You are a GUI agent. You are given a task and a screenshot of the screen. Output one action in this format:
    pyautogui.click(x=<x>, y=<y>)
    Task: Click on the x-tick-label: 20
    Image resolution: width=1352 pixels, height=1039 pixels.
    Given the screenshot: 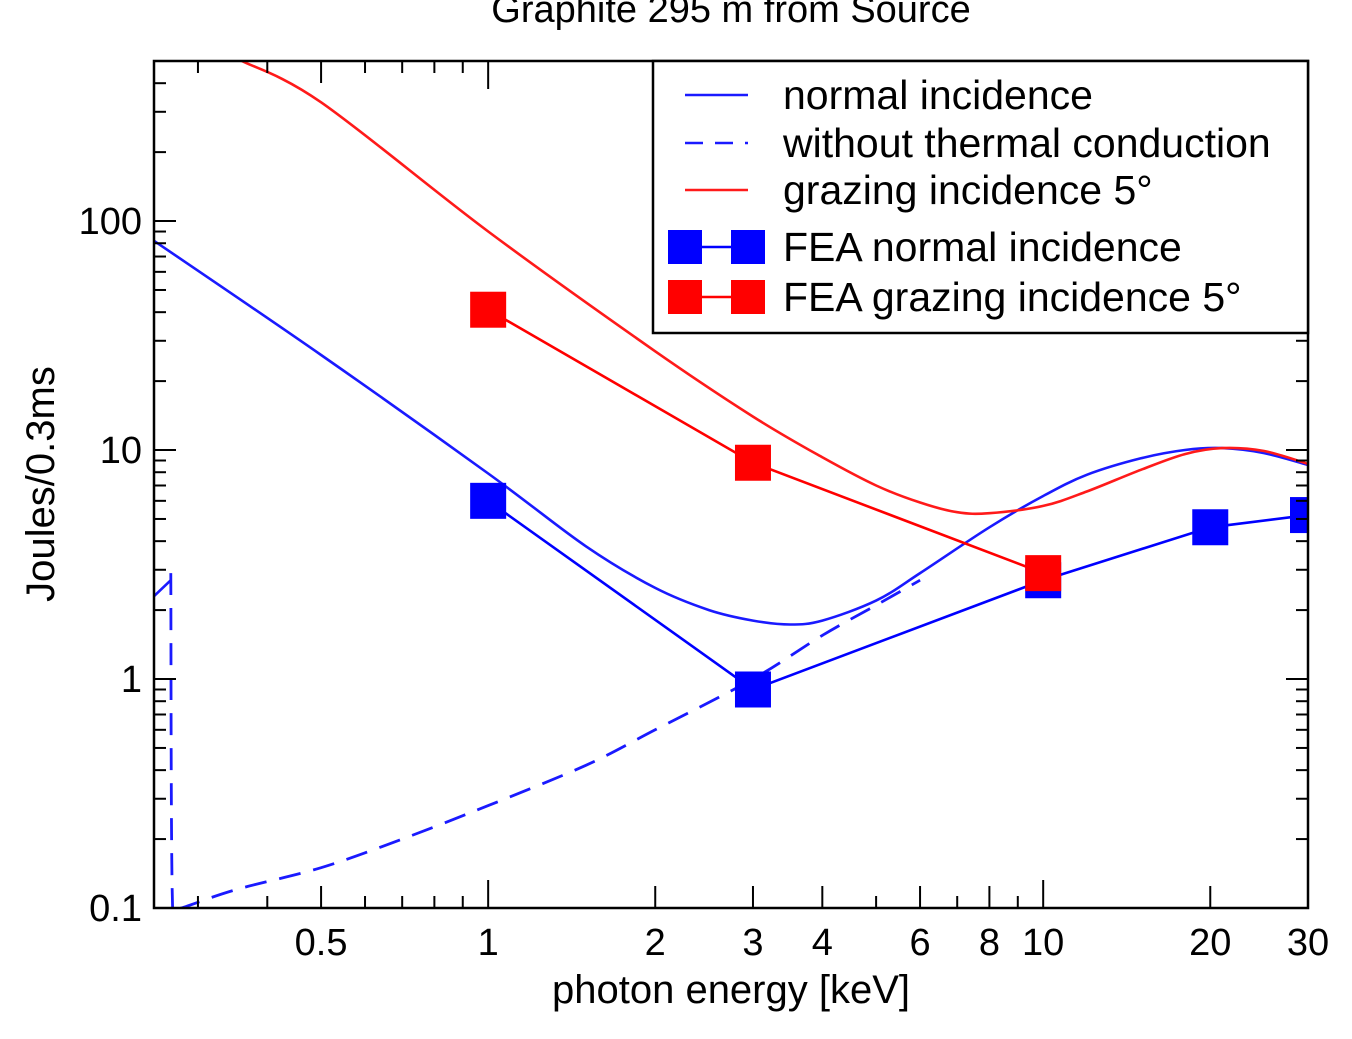 What is the action you would take?
    pyautogui.click(x=1210, y=943)
    